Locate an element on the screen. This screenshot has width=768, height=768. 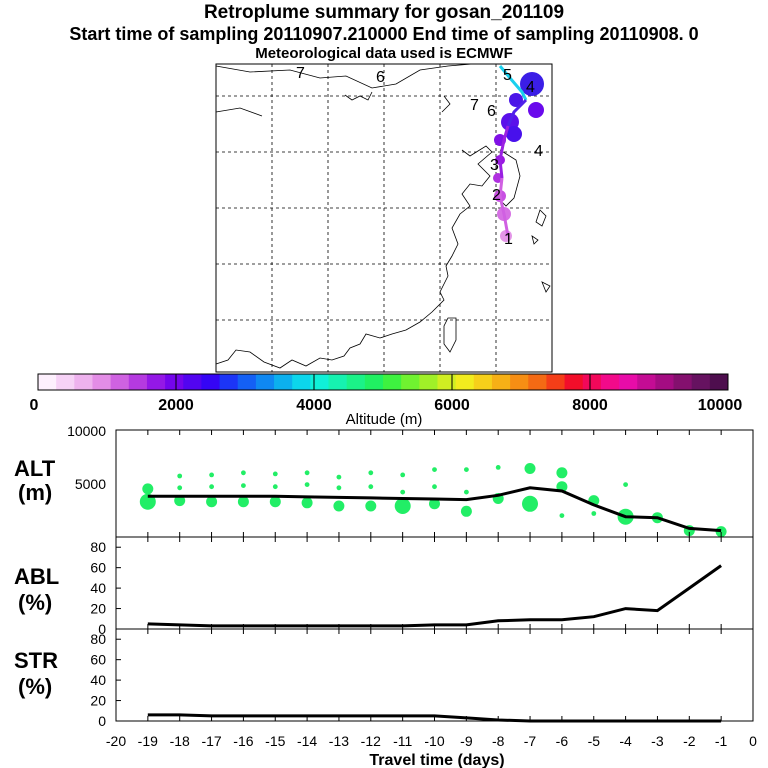
str-ylabel-unit: (%) is located at coordinates (35, 686).